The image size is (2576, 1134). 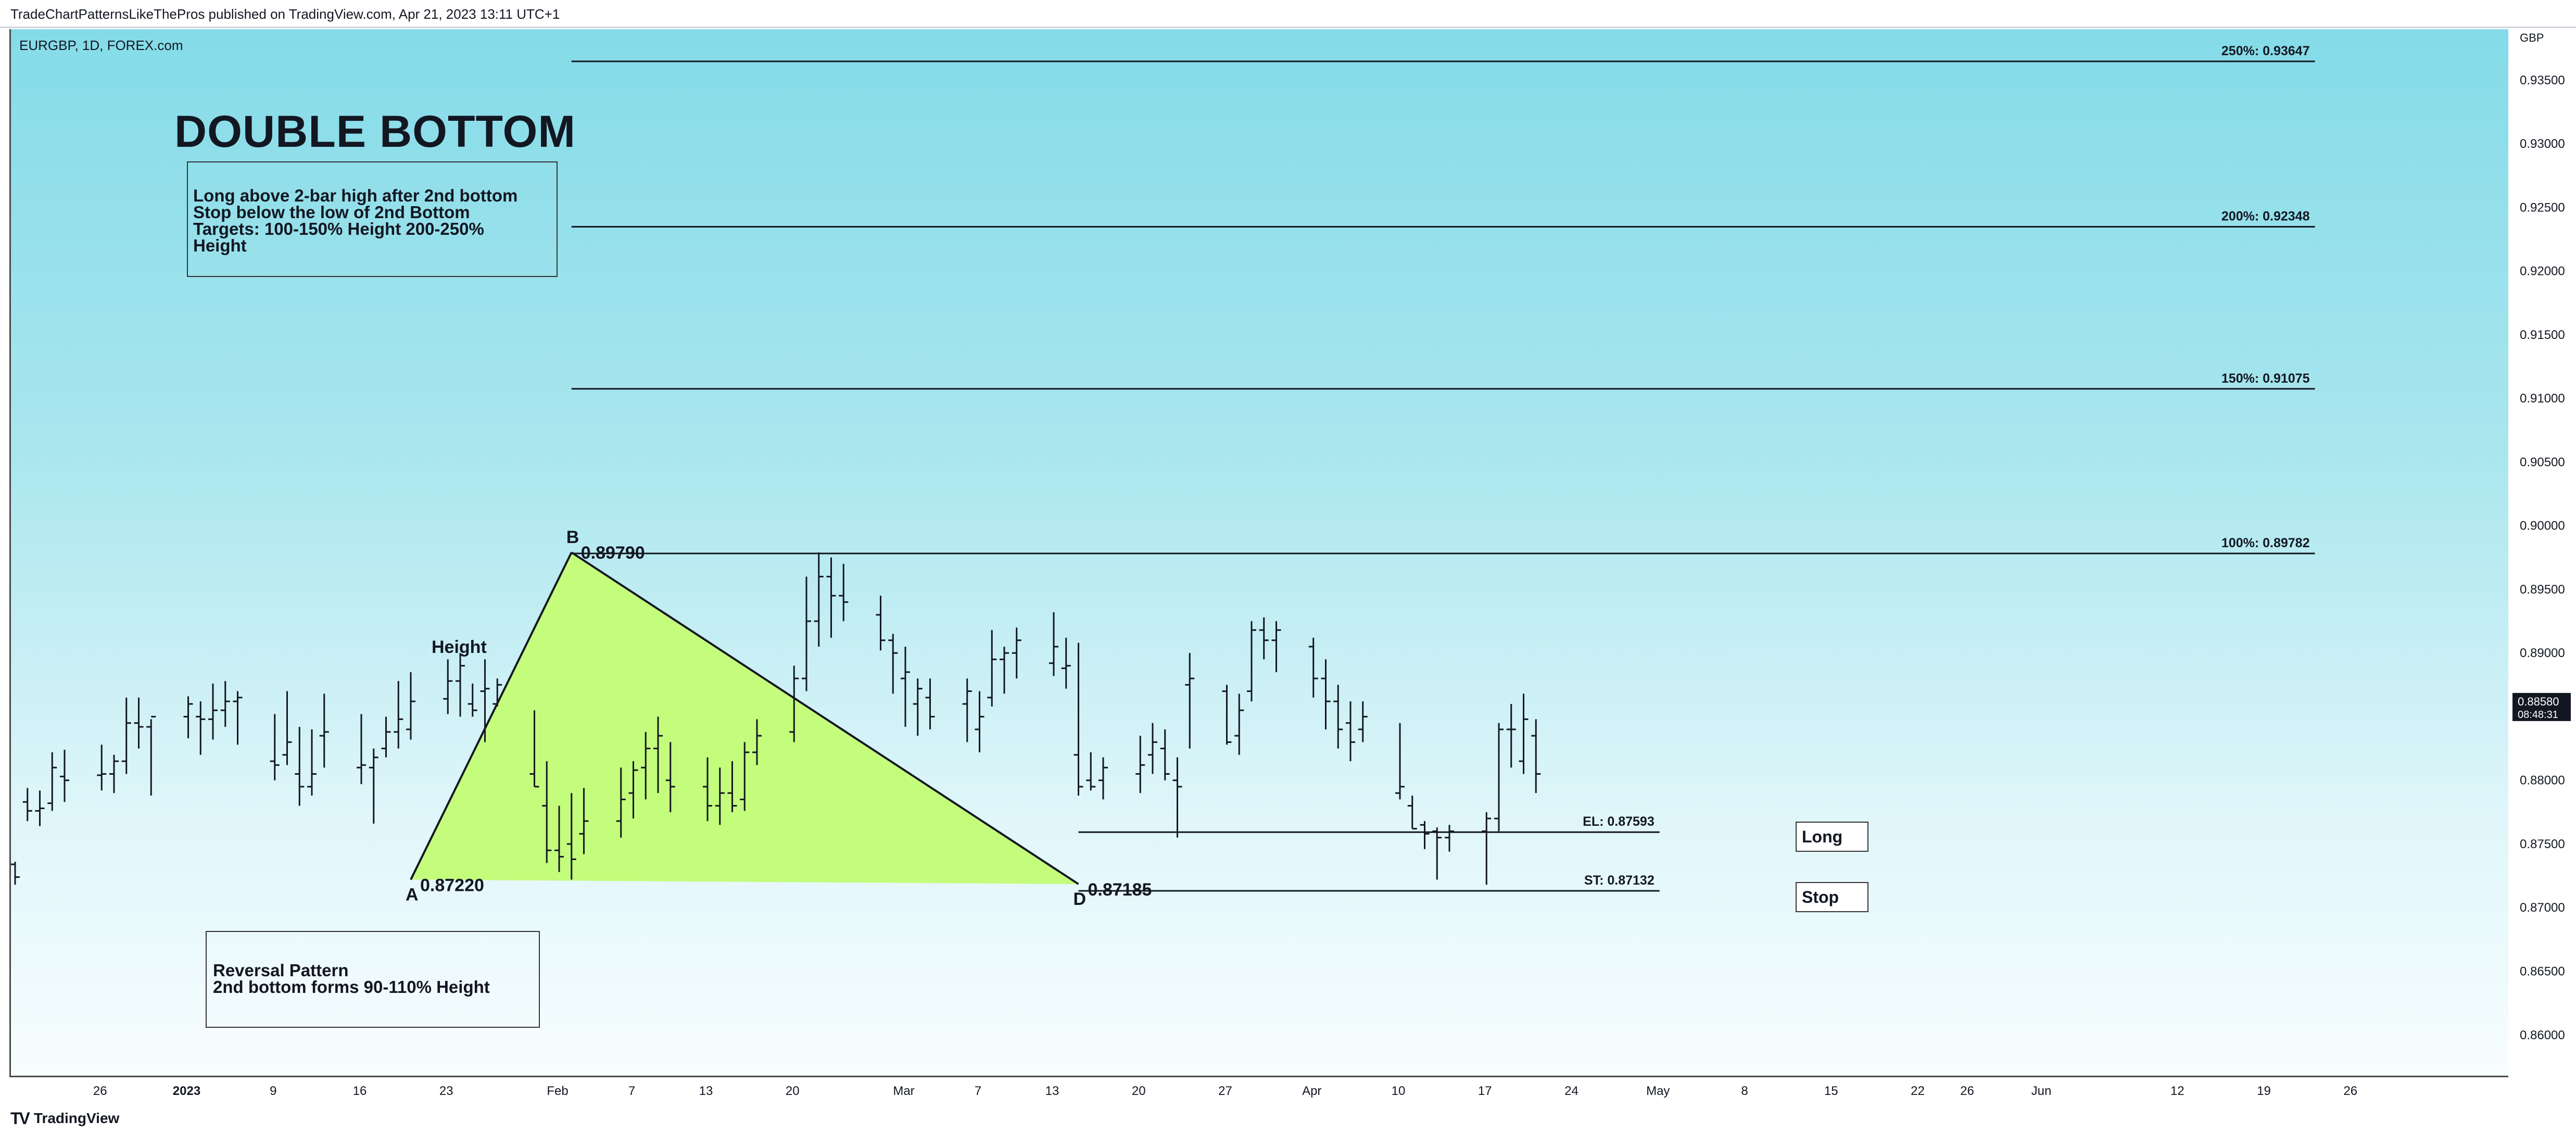 What do you see at coordinates (273, 1091) in the screenshot?
I see `time-tick-label: 9` at bounding box center [273, 1091].